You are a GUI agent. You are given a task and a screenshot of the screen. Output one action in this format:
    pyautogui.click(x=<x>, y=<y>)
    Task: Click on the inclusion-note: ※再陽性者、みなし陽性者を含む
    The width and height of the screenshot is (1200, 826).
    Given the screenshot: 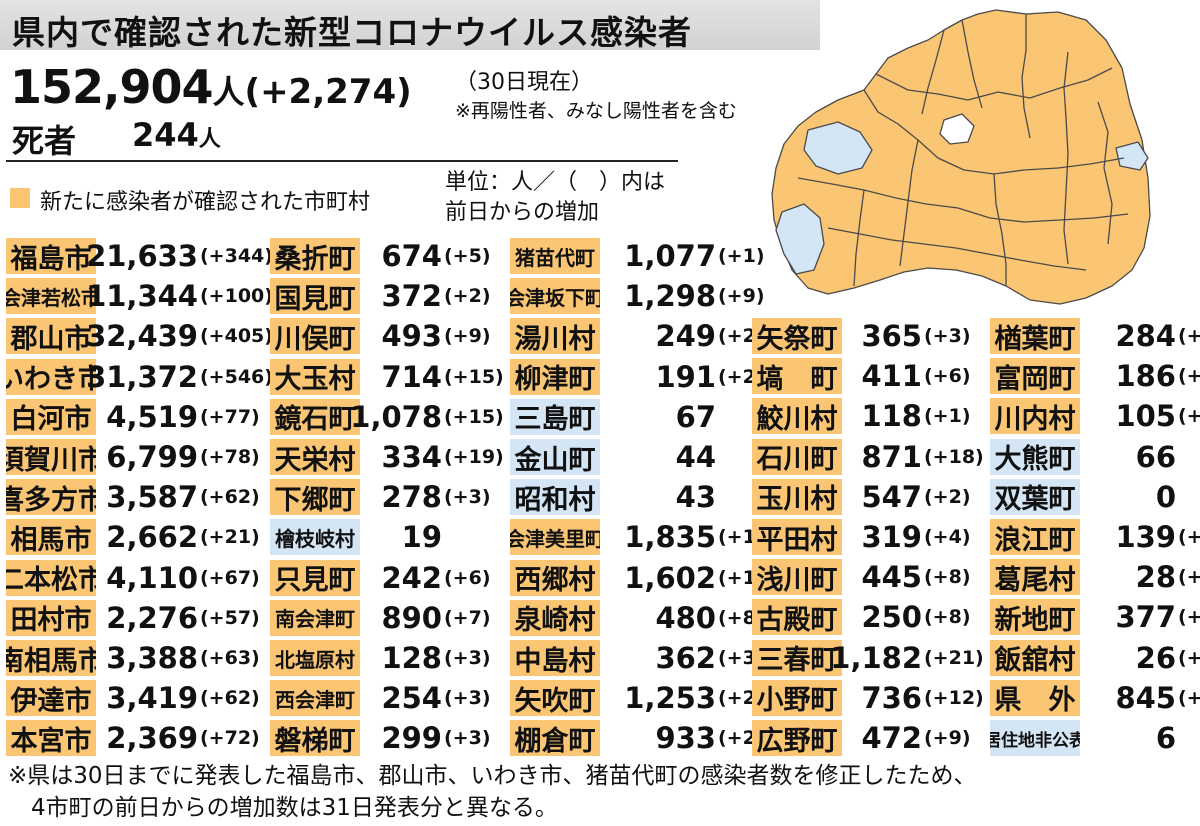 What is the action you would take?
    pyautogui.click(x=596, y=111)
    